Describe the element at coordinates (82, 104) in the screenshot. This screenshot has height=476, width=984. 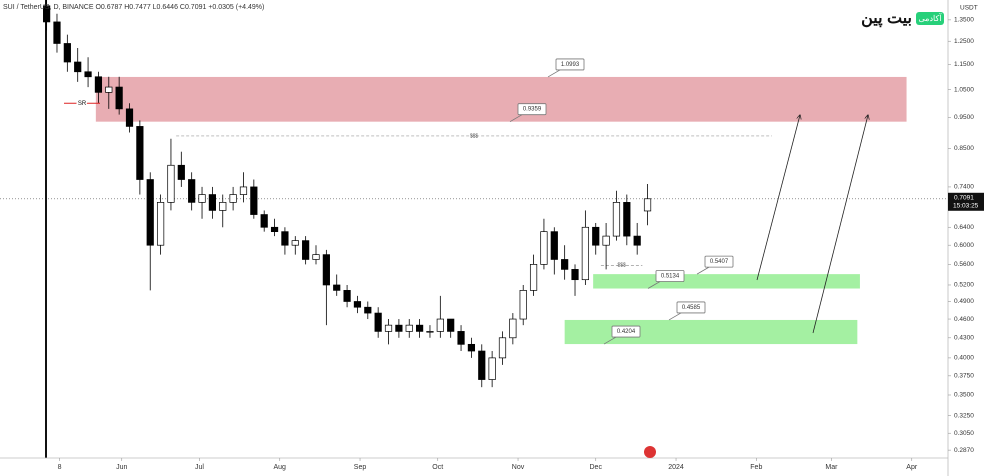
I see `sr-label: SR` at that location.